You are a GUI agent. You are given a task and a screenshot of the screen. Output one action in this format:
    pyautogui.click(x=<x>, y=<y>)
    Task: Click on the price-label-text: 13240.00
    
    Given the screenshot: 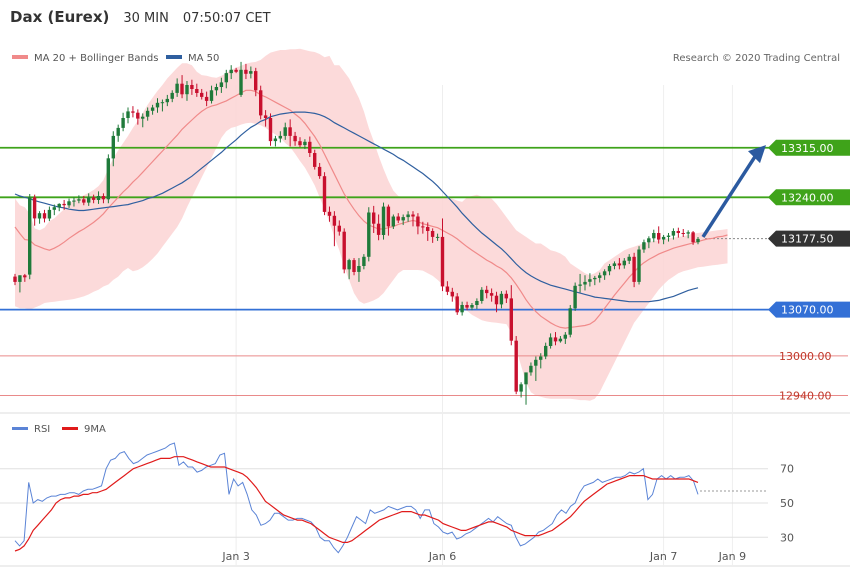 What is the action you would take?
    pyautogui.click(x=807, y=197)
    